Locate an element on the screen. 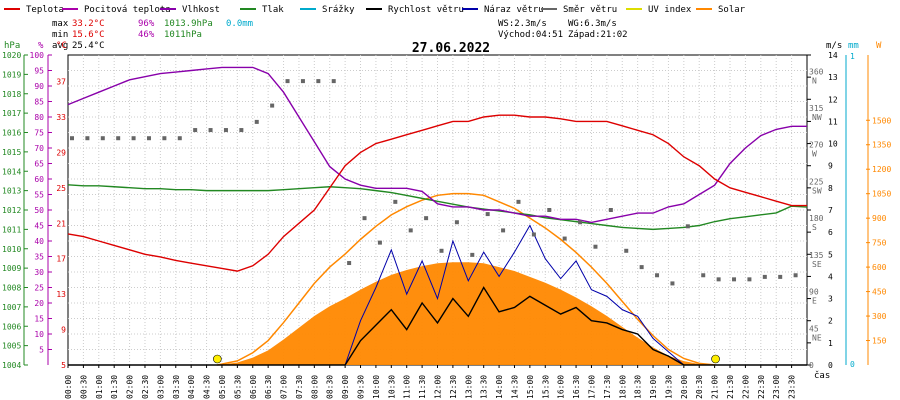 The height and width of the screenshot is (400, 900). mm-axis-label: mm is located at coordinates (853, 46).